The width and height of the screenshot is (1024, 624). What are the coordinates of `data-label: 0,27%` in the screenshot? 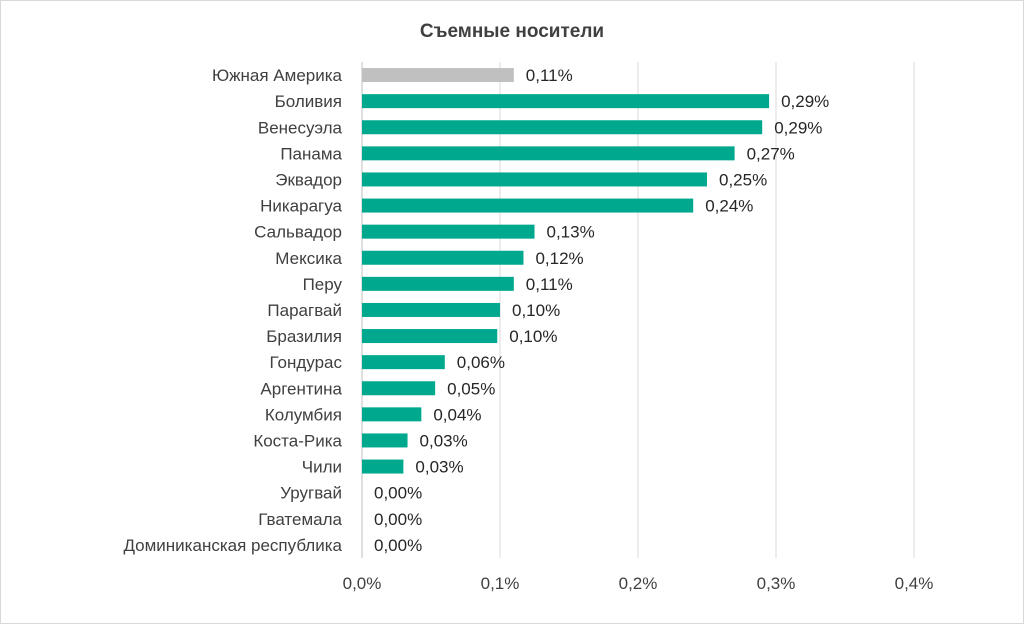 It's located at (771, 153).